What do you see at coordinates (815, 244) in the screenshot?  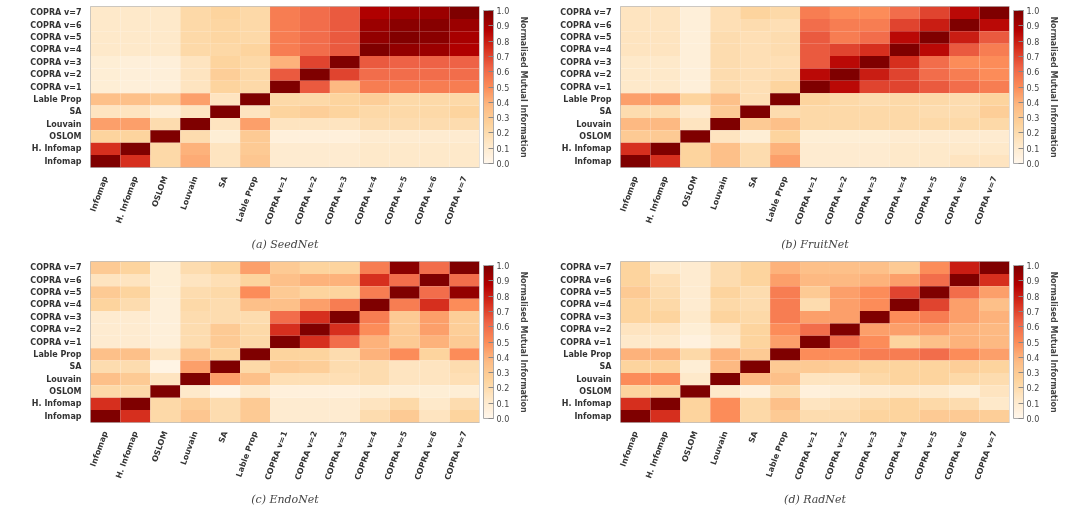 I see `text: (b) FruitNet` at bounding box center [815, 244].